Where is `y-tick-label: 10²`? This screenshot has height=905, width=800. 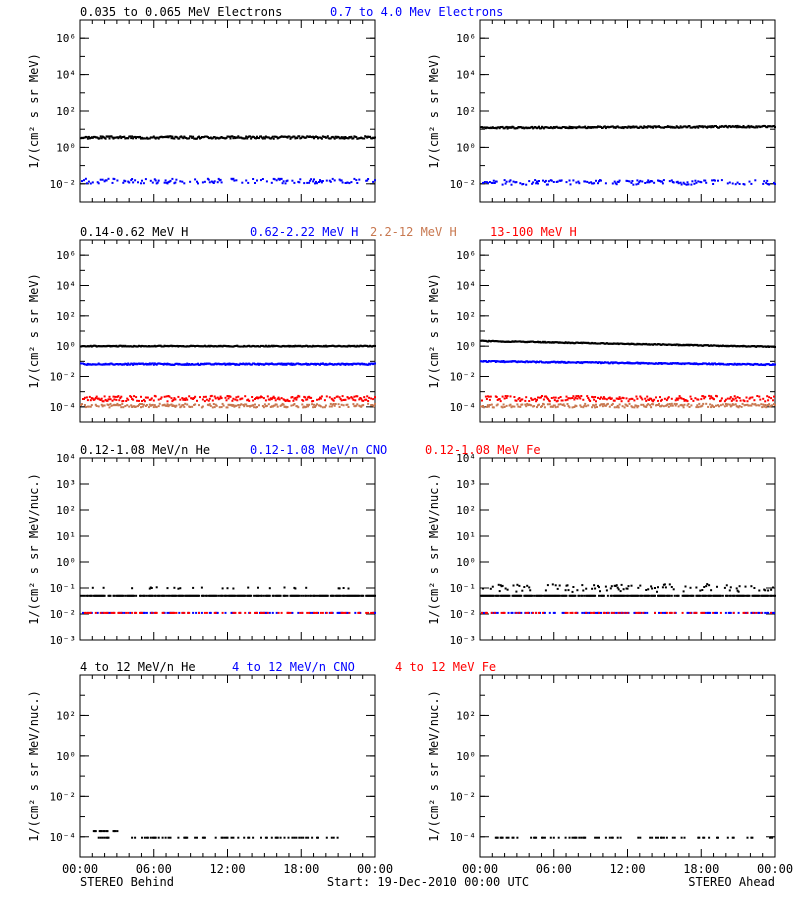 y-tick-label: 10² is located at coordinates (466, 111).